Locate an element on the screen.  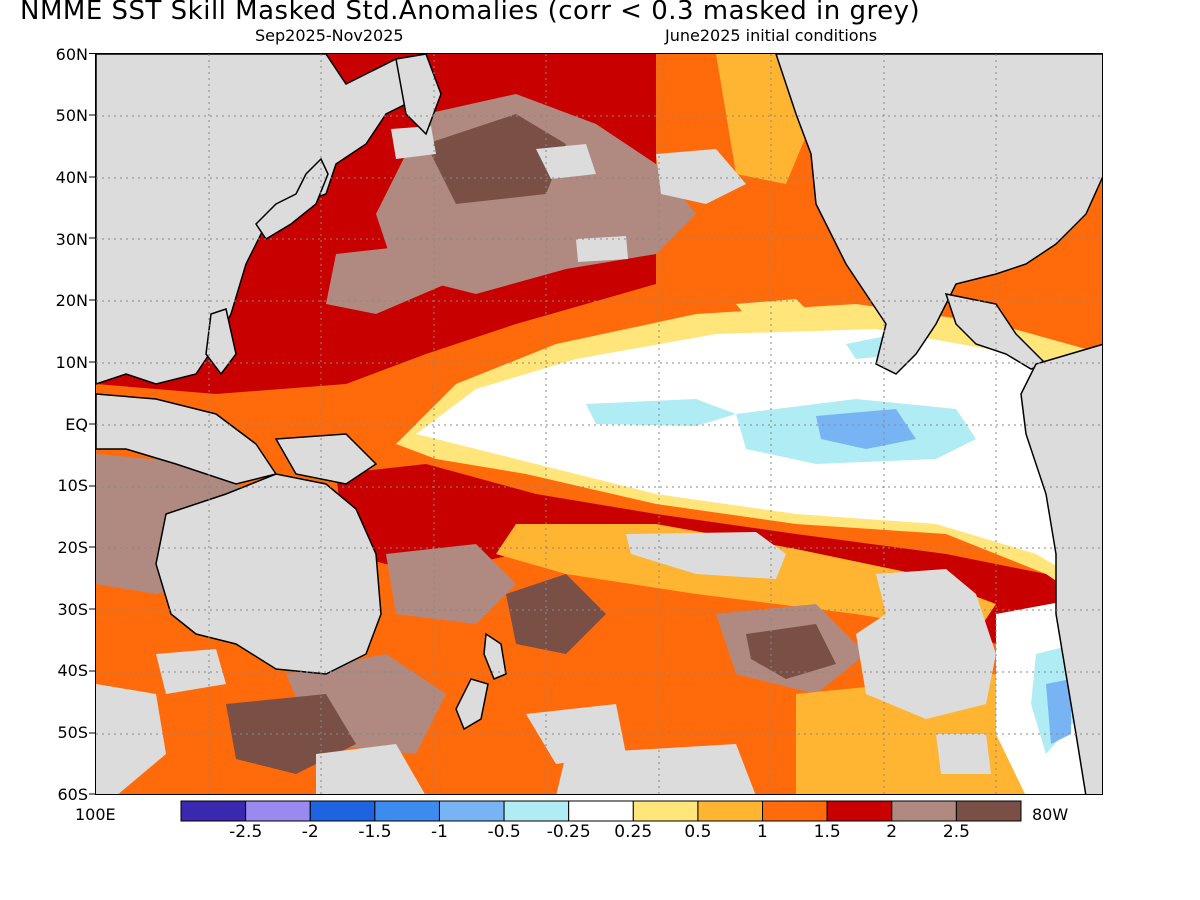
colorbar-label: 2.5 is located at coordinates (956, 832).